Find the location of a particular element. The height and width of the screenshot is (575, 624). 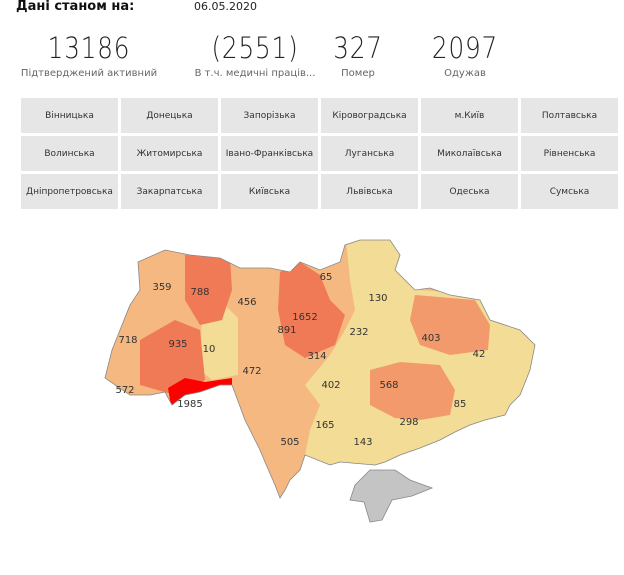

data-date: 06.05.2020 is located at coordinates (225, 6).